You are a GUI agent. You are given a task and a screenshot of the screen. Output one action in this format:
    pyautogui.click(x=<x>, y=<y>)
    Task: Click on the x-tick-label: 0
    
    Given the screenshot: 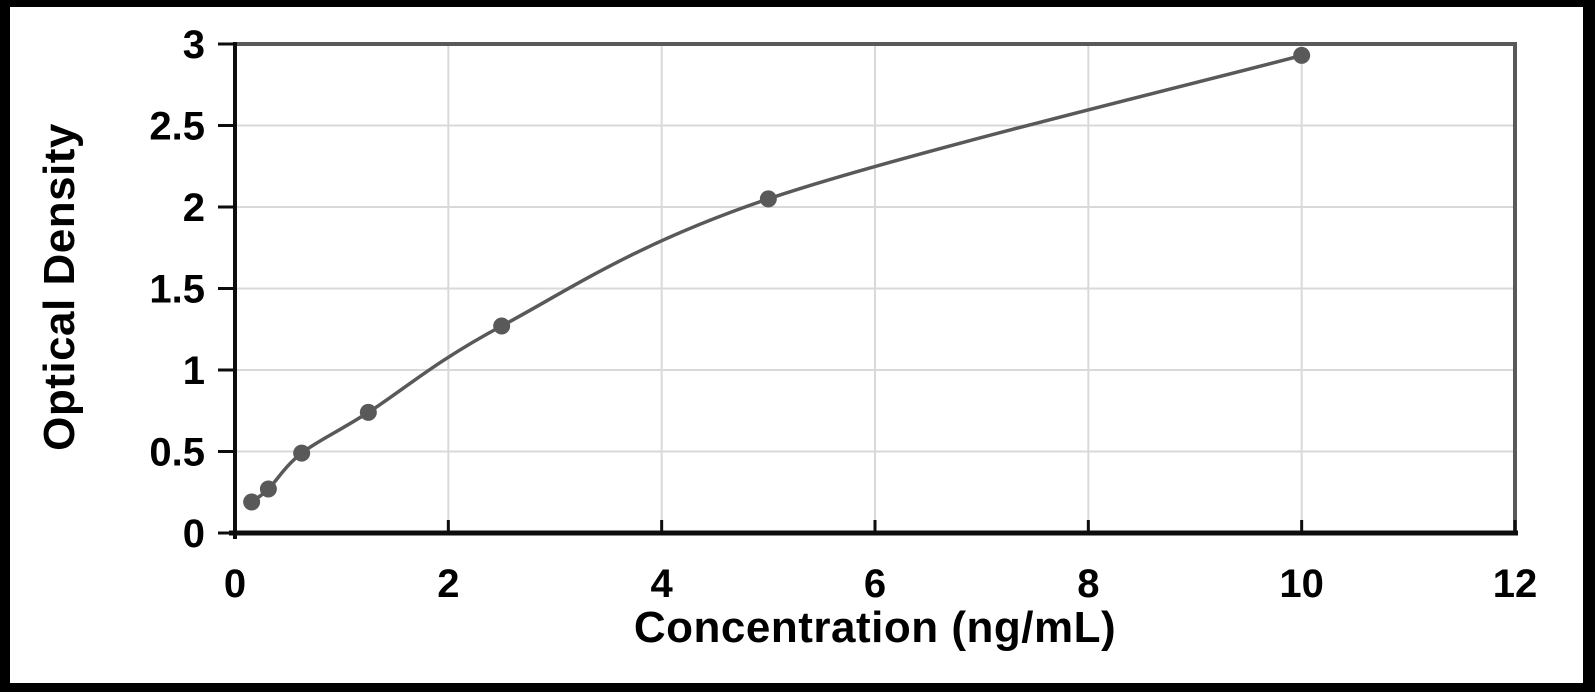 What is the action you would take?
    pyautogui.click(x=235, y=584)
    